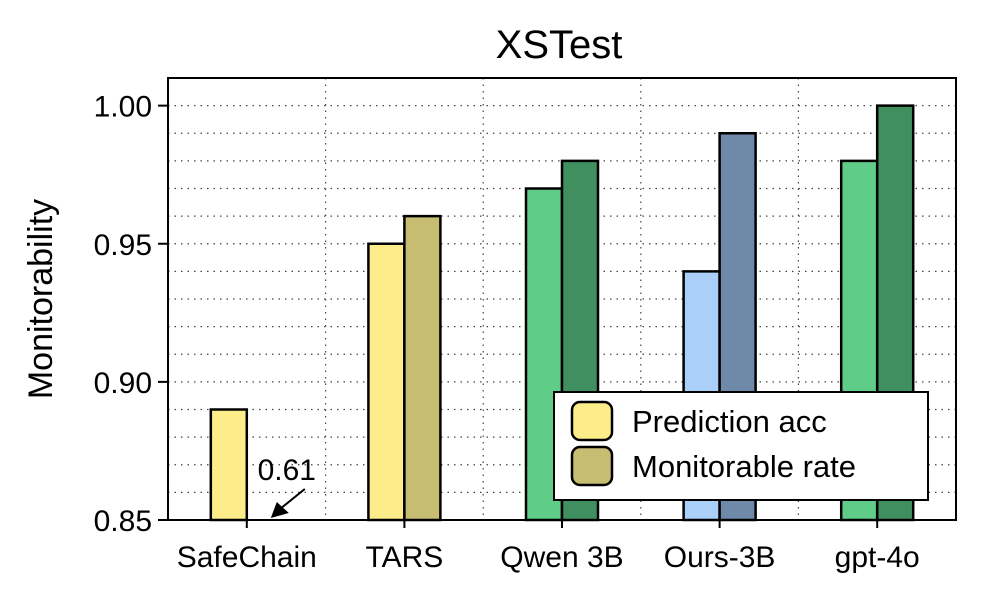 The height and width of the screenshot is (594, 998). Describe the element at coordinates (123, 383) in the screenshot. I see `y-tick-label: 0.90` at that location.